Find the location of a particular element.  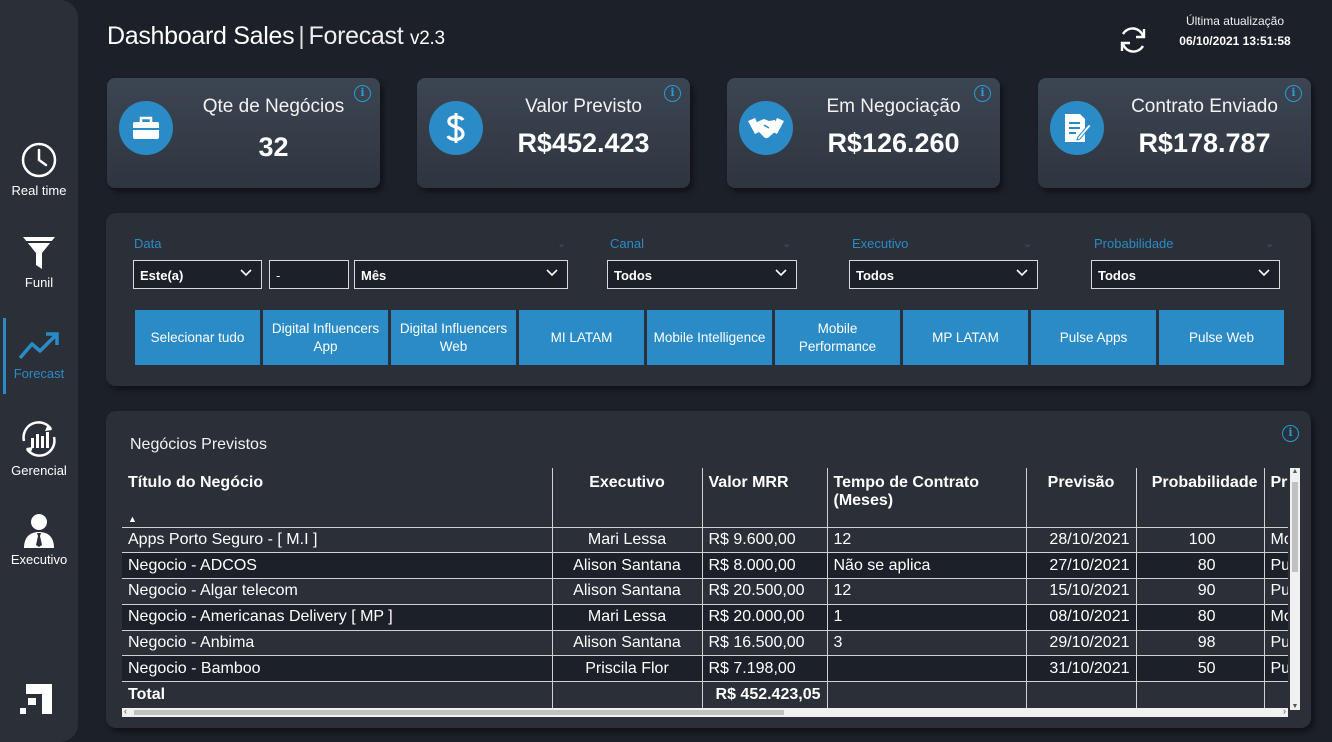

executivo-dropdown: Todos is located at coordinates (943, 274).